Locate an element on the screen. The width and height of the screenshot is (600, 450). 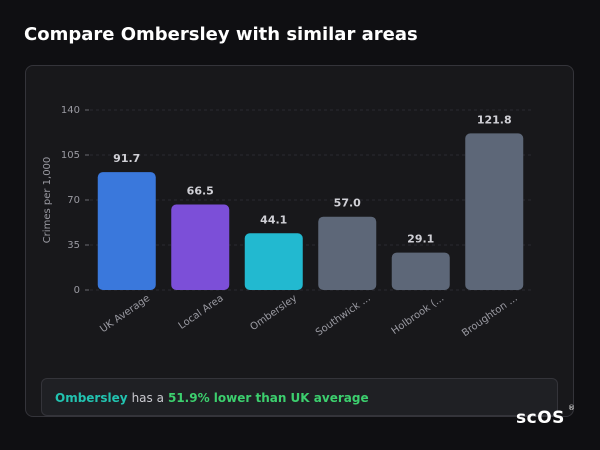
value-label: 57.0 is located at coordinates (347, 203).